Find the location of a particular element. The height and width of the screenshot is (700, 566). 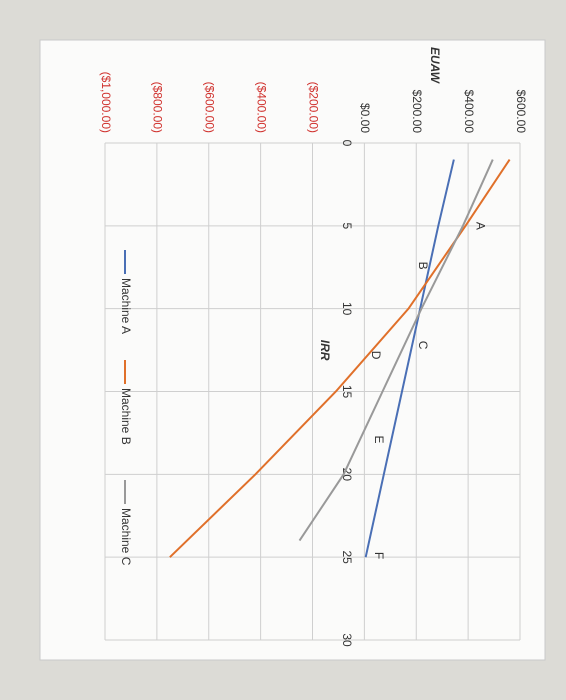

x-tick-label: 30 is located at coordinates (347, 640).